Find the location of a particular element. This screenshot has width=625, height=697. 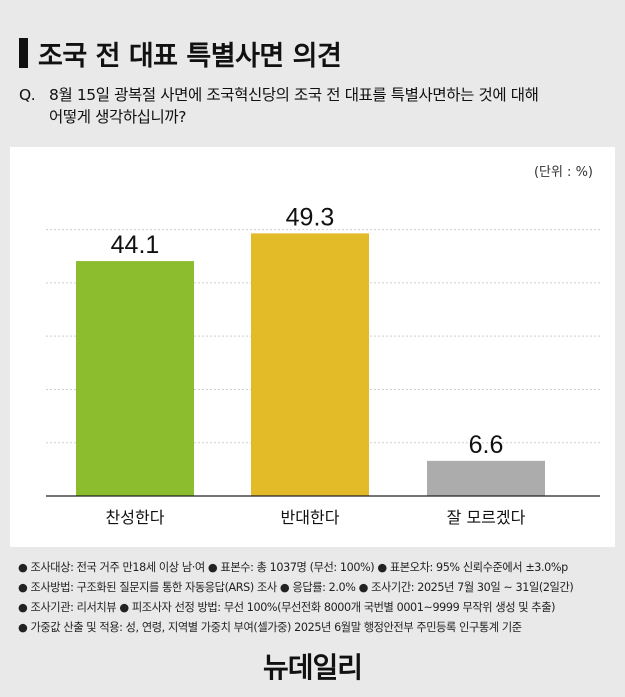

value-label: 44.1 is located at coordinates (135, 245).